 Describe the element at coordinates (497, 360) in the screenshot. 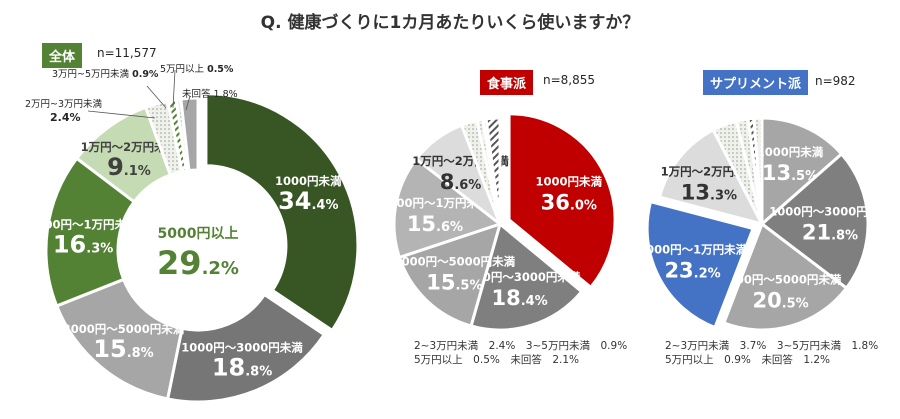

I see `legend-line: 5万円以上 0.5% 未回答 2.1%` at that location.